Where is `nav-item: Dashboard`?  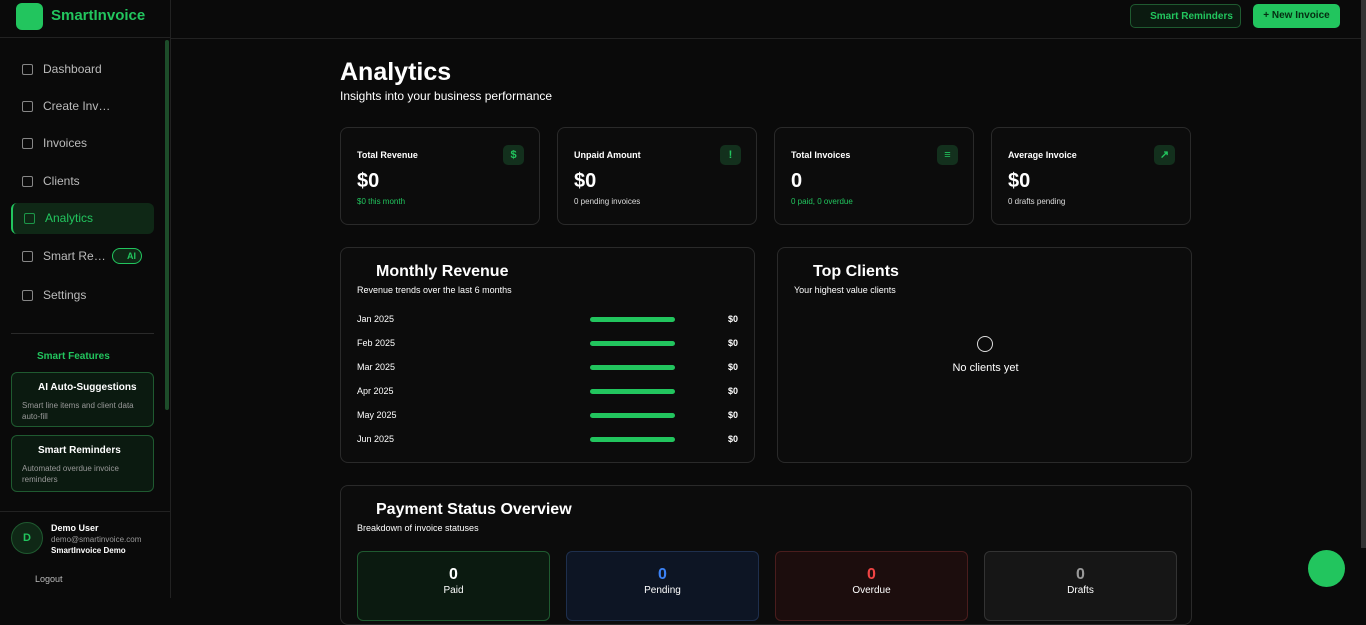
nav-item: Dashboard is located at coordinates (82, 69).